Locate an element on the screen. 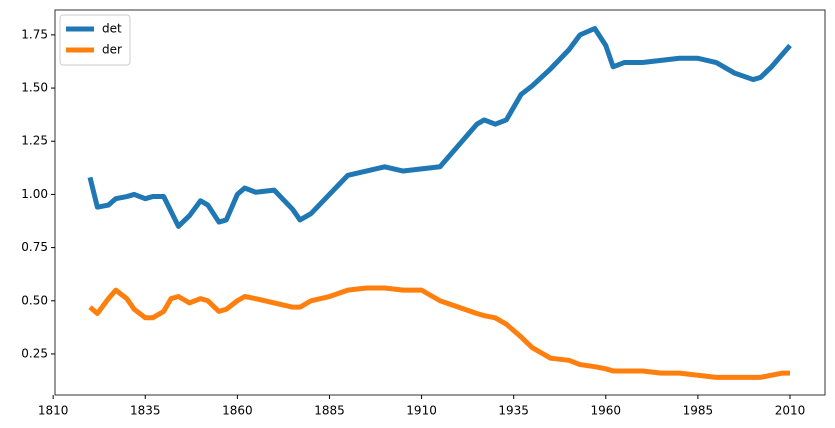  y-tick-label: 0.75 is located at coordinates (34, 247).